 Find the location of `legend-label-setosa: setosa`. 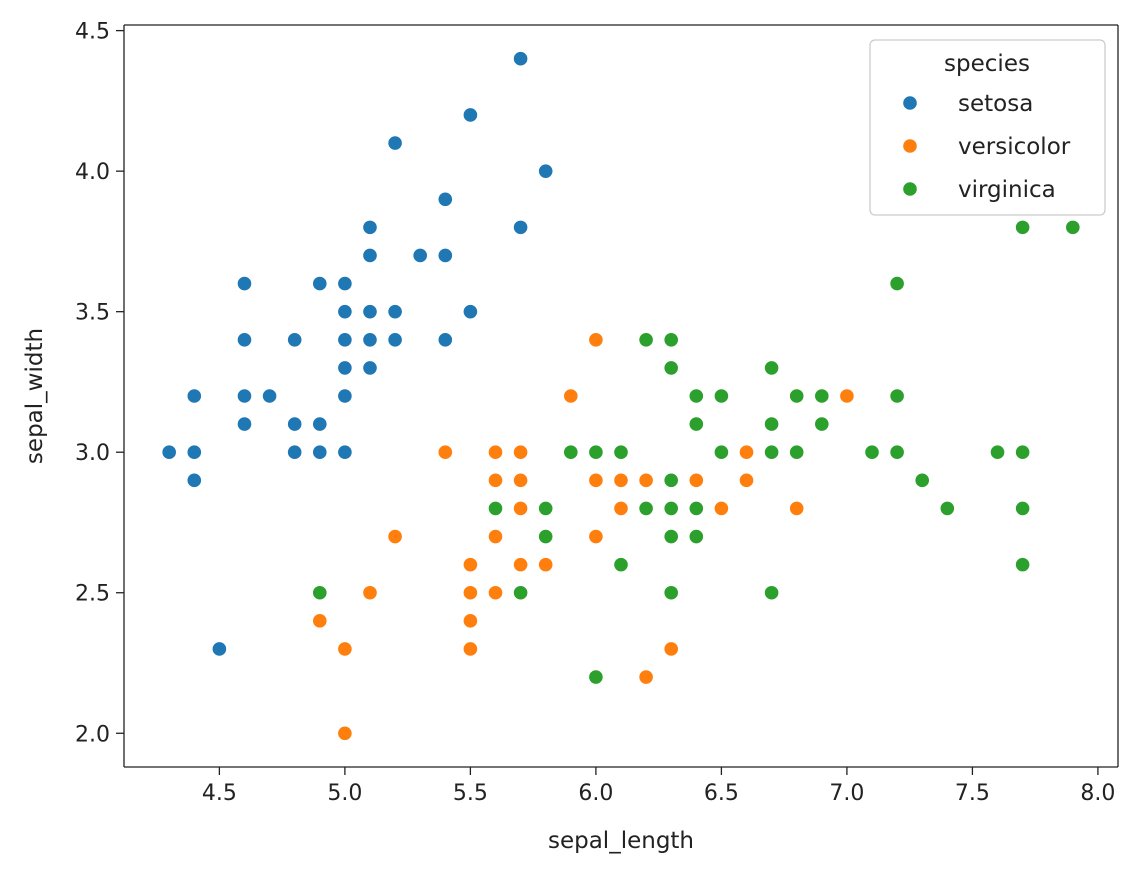

legend-label-setosa: setosa is located at coordinates (995, 104).